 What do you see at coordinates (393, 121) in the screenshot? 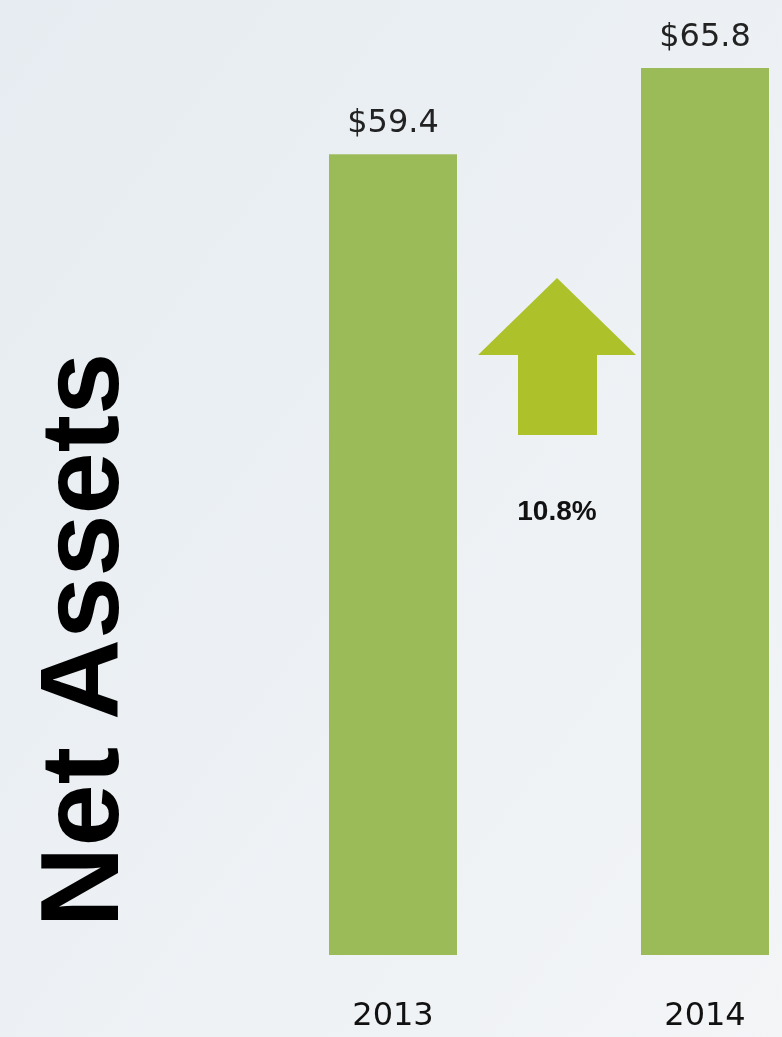
I see `data-label: $59.4` at bounding box center [393, 121].